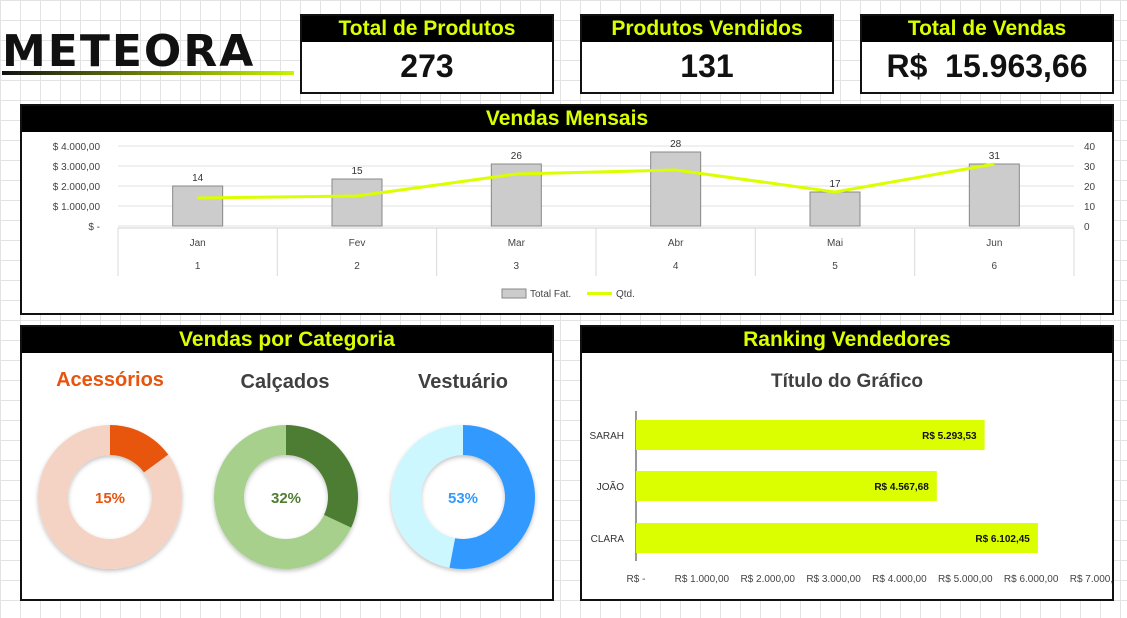 Image resolution: width=1127 pixels, height=618 pixels. I want to click on legend-line-label: Qtd., so click(625, 294).